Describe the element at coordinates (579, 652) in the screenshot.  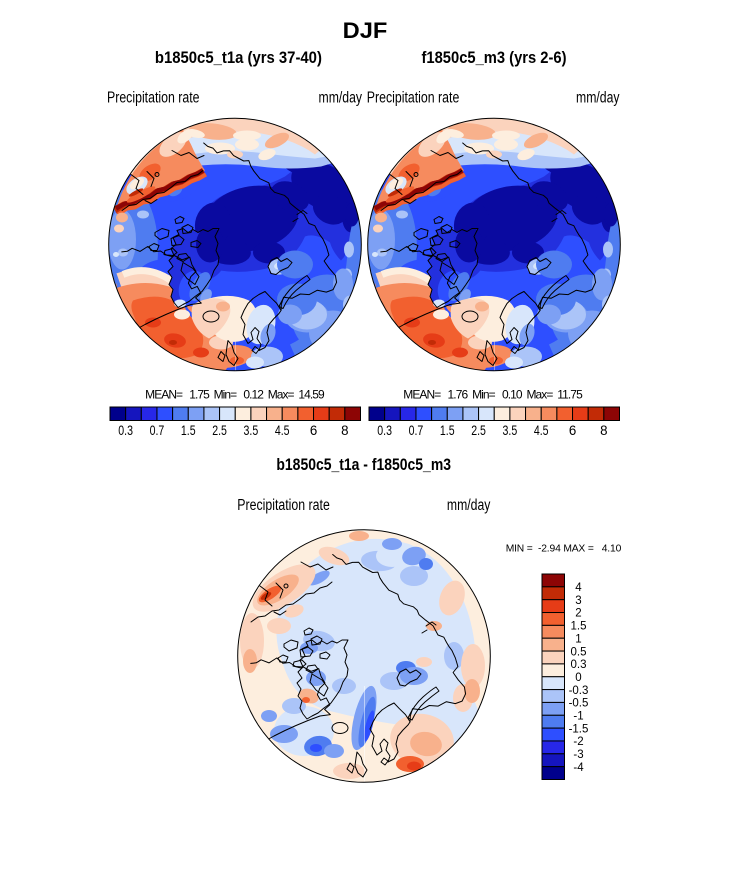
I see `svg-text: 0.5` at that location.